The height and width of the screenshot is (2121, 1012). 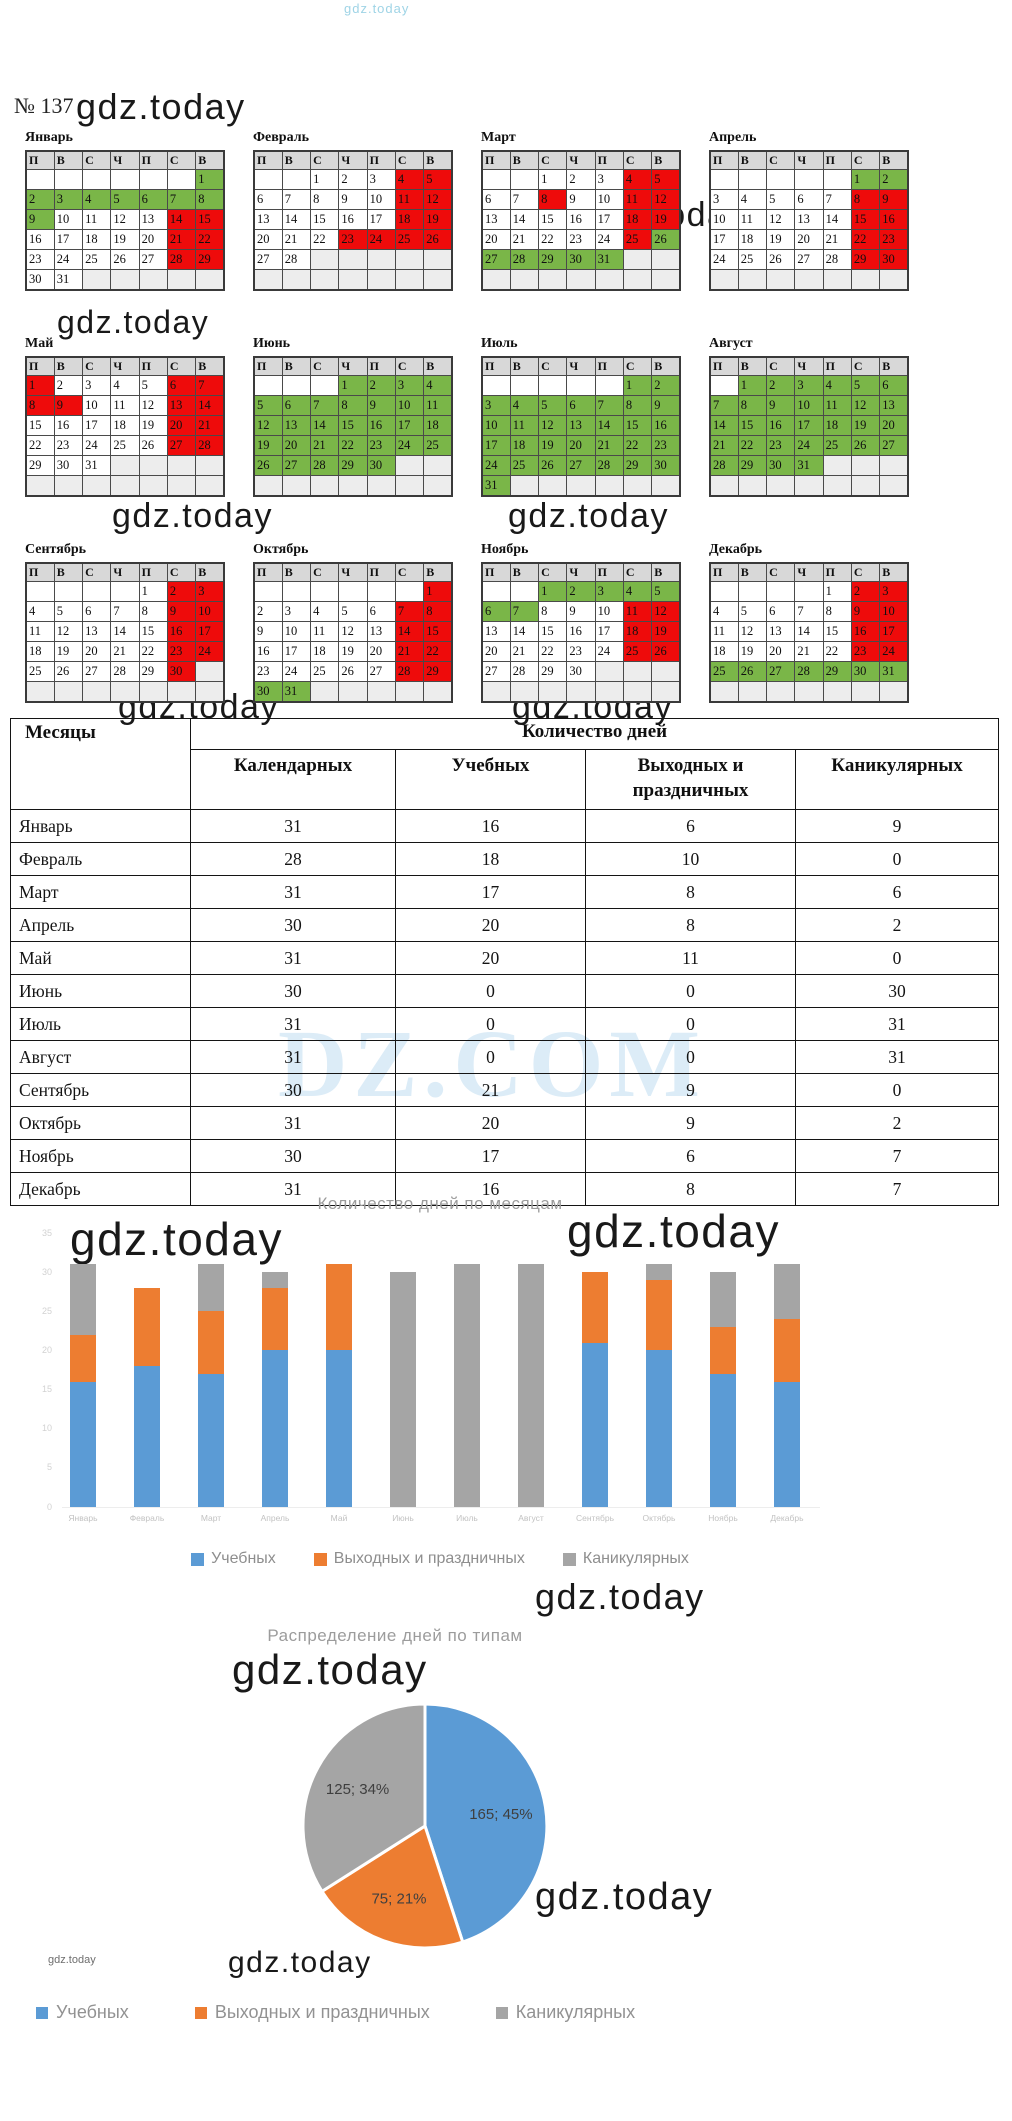 What do you see at coordinates (588, 516) in the screenshot?
I see `watermark-row3-right: gdz.today` at bounding box center [588, 516].